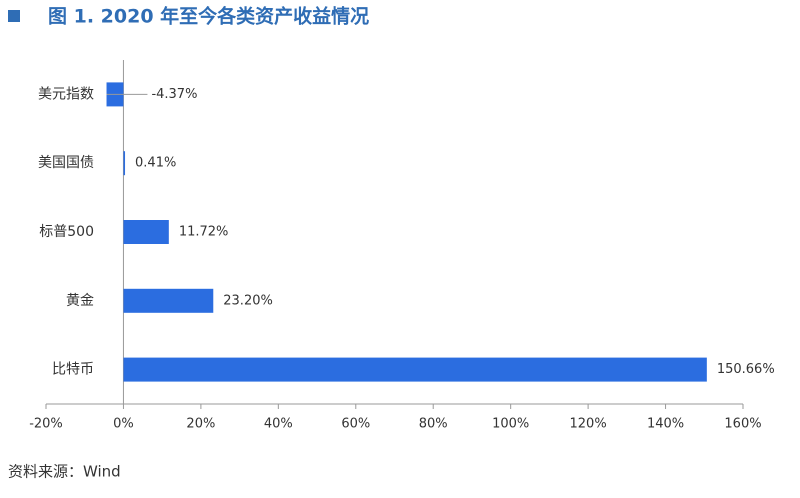 This screenshot has width=800, height=498. I want to click on value-label: 0.41%, so click(155, 163).